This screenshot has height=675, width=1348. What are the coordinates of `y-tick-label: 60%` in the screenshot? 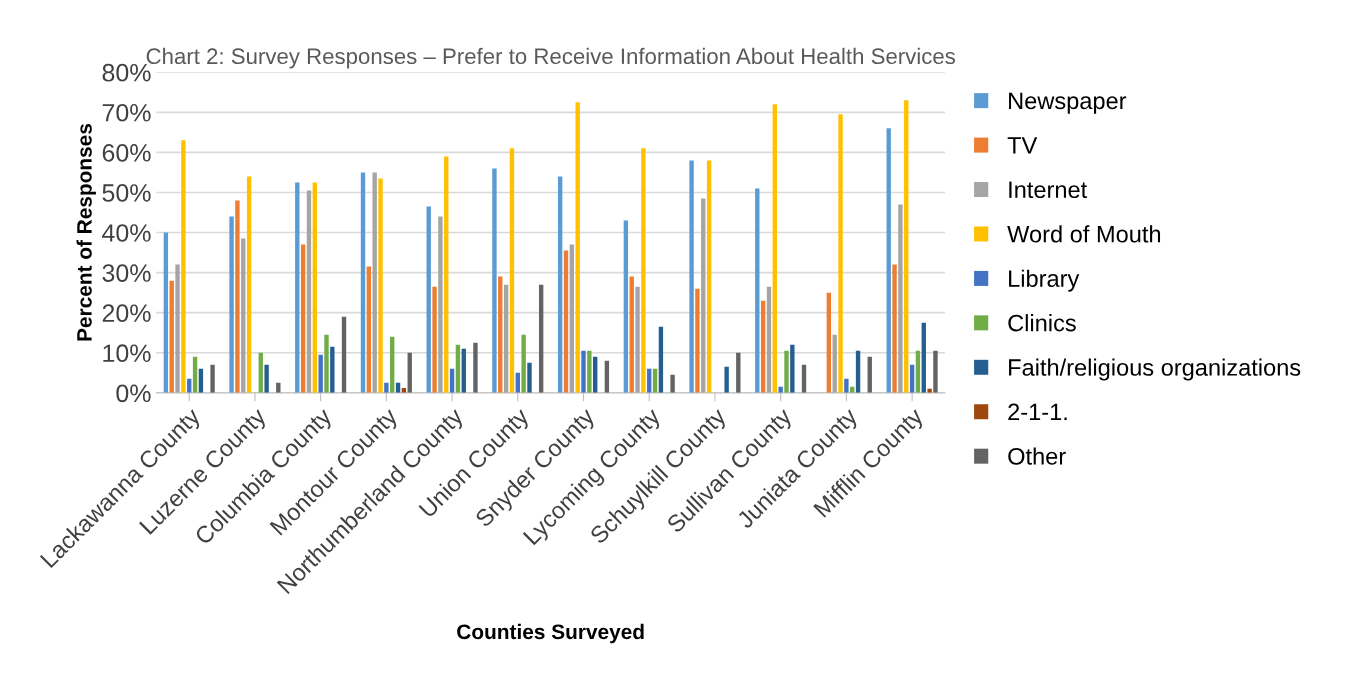 It's located at (126, 152).